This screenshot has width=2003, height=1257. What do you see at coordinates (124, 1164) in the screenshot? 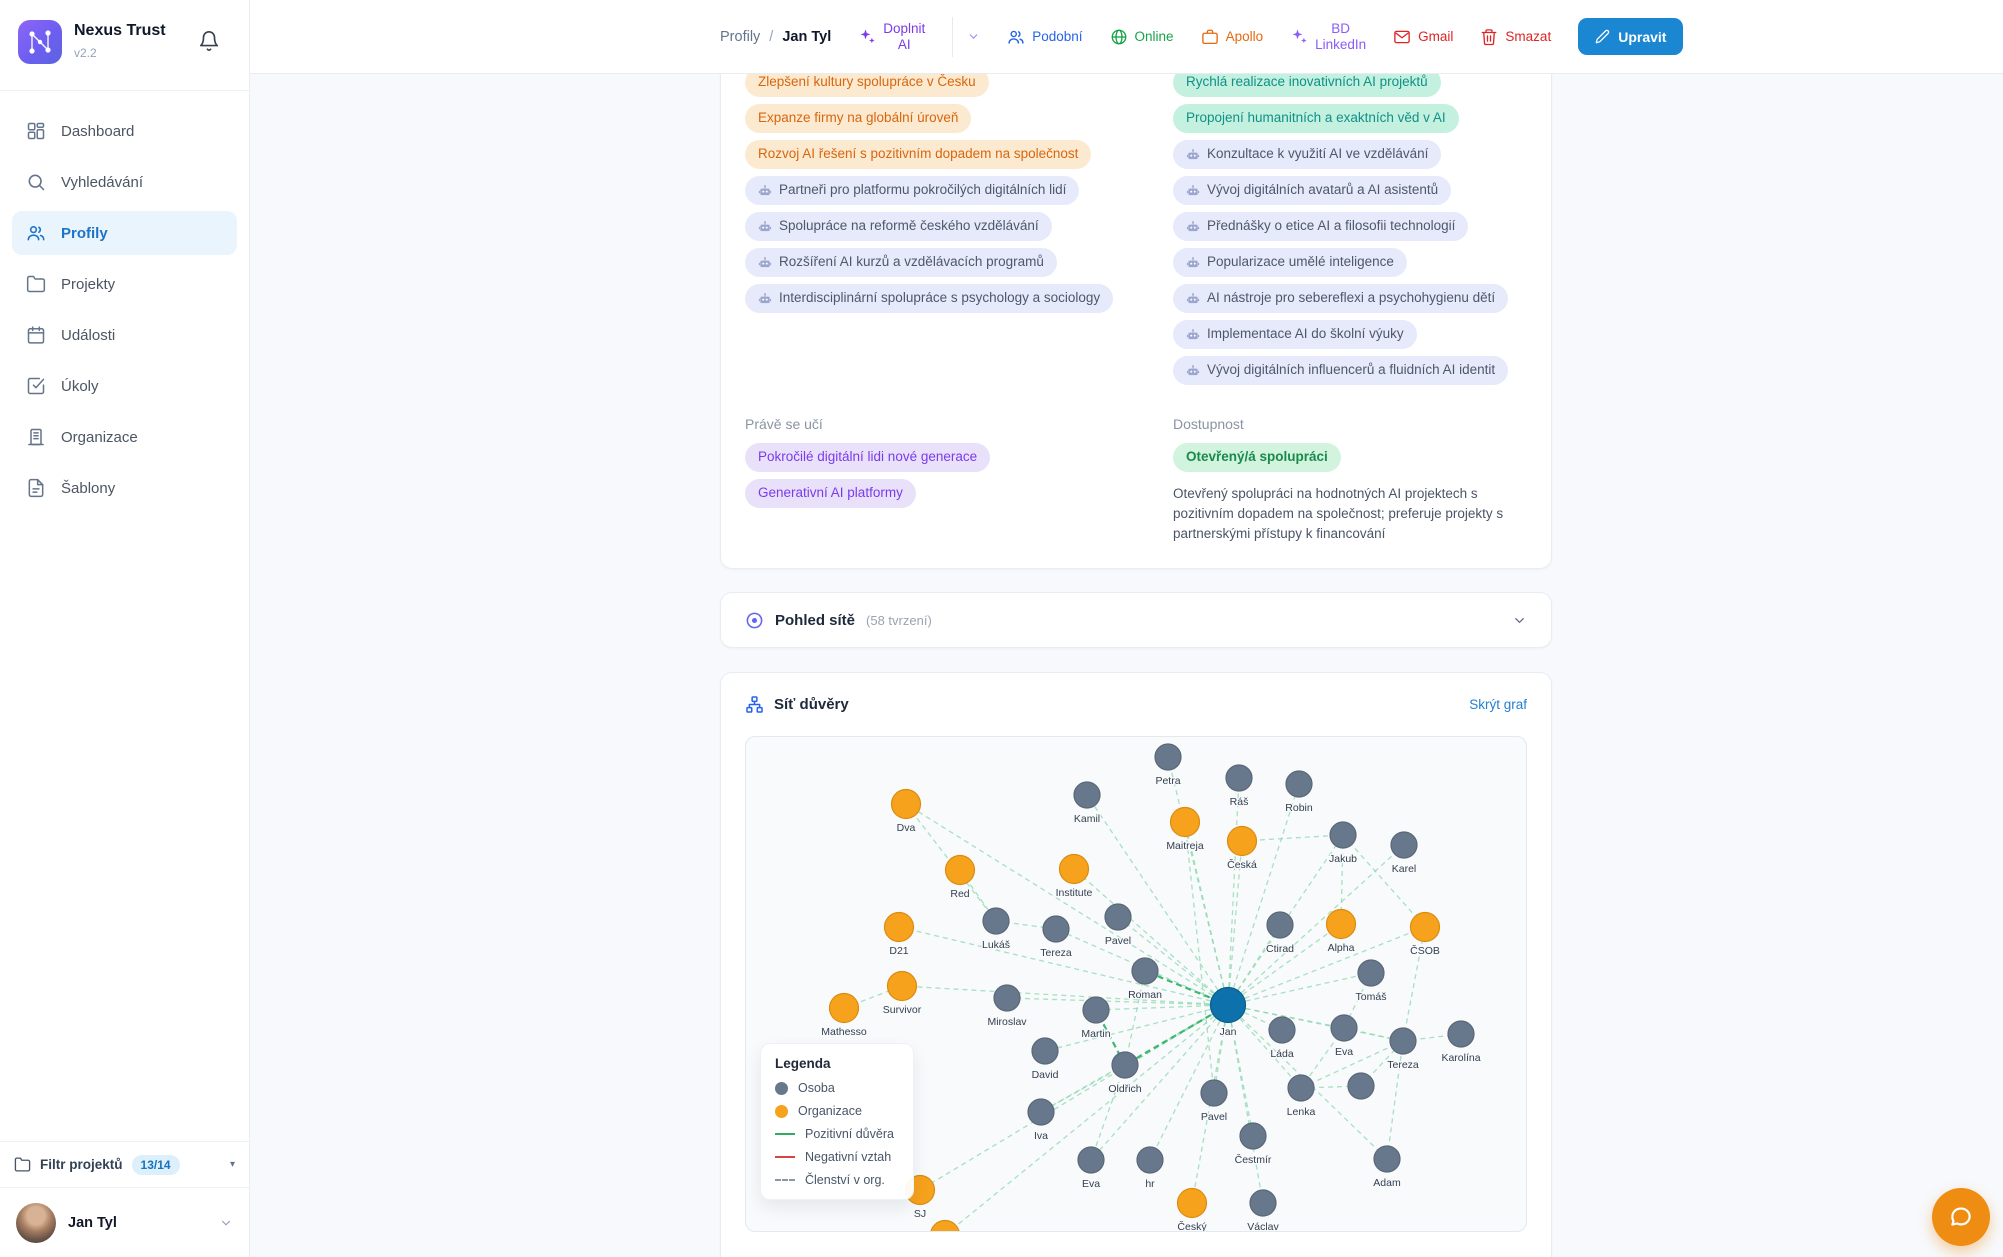
I see `project-filter: Filtr projektů 13/14 ▾` at bounding box center [124, 1164].